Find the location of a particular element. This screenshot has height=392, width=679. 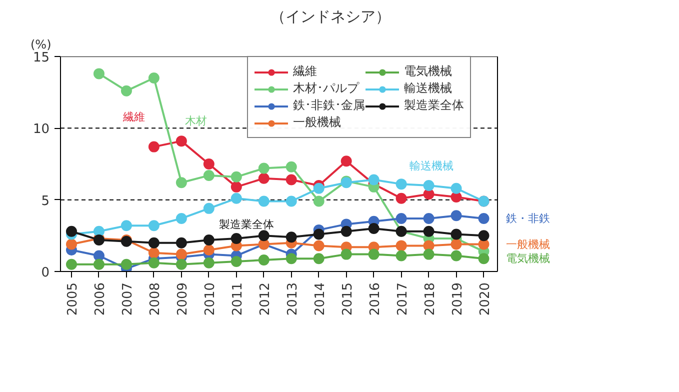

x-tick-label: 2019 is located at coordinates (458, 299).